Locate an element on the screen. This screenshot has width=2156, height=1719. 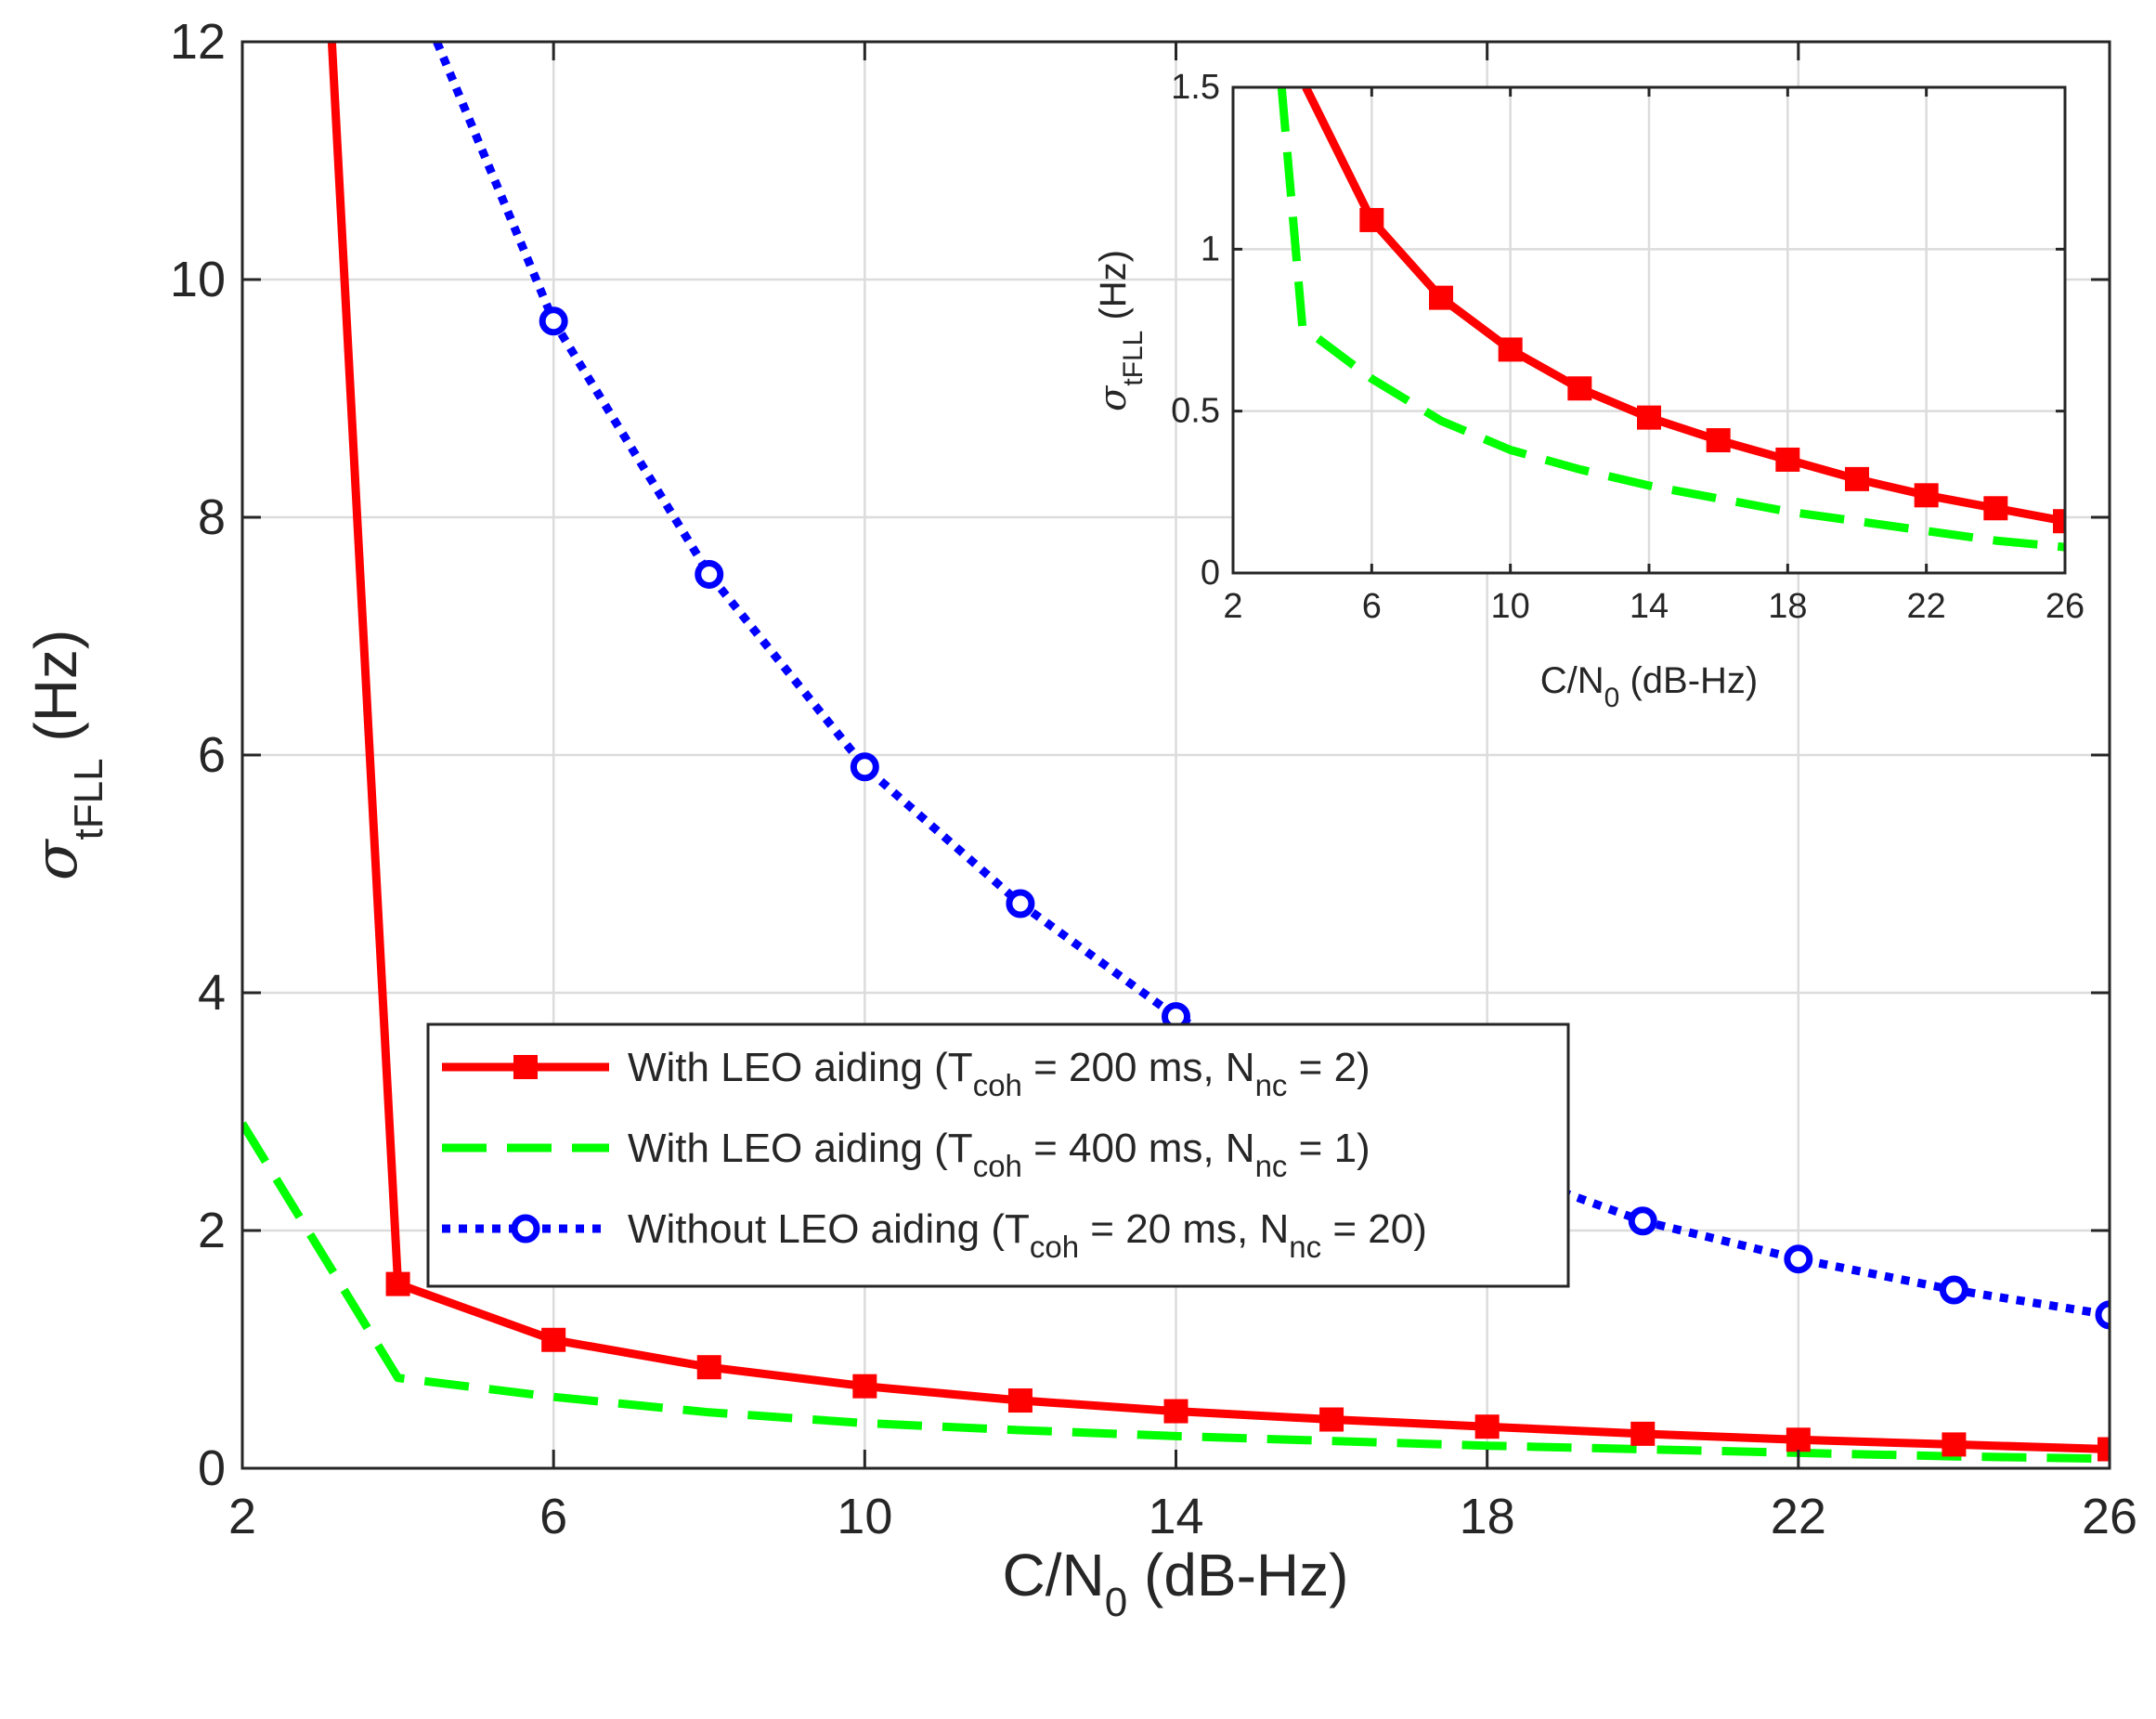
main-x-tick-label: 6 is located at coordinates (553, 1516).